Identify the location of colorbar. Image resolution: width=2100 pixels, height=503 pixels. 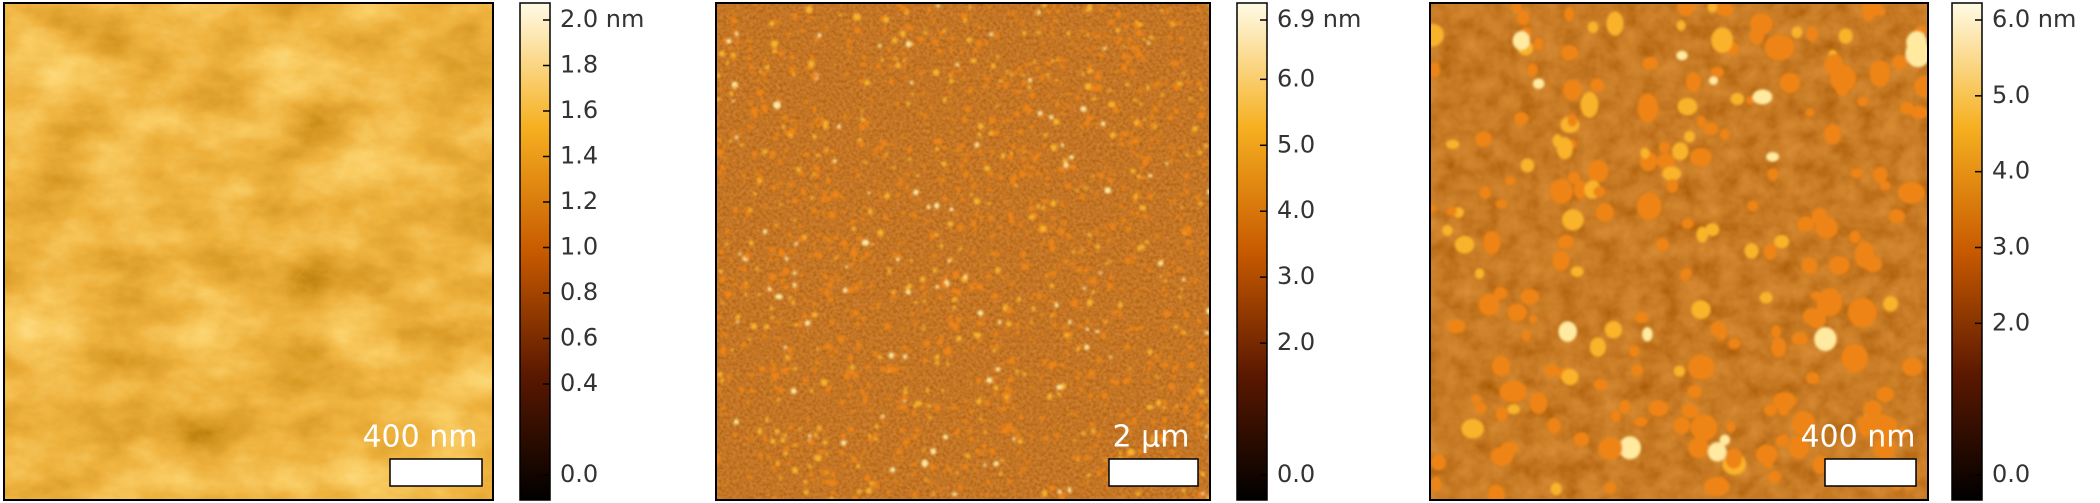
(535, 251).